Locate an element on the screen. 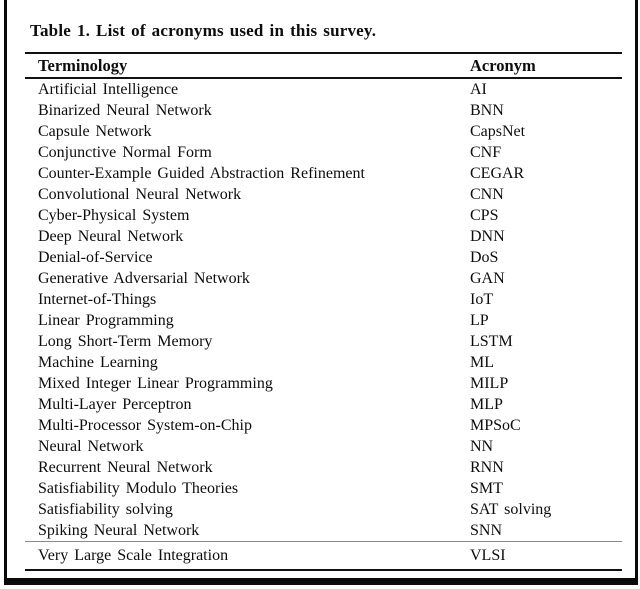  terminology-cell: Cyber-Physical System is located at coordinates (114, 215).